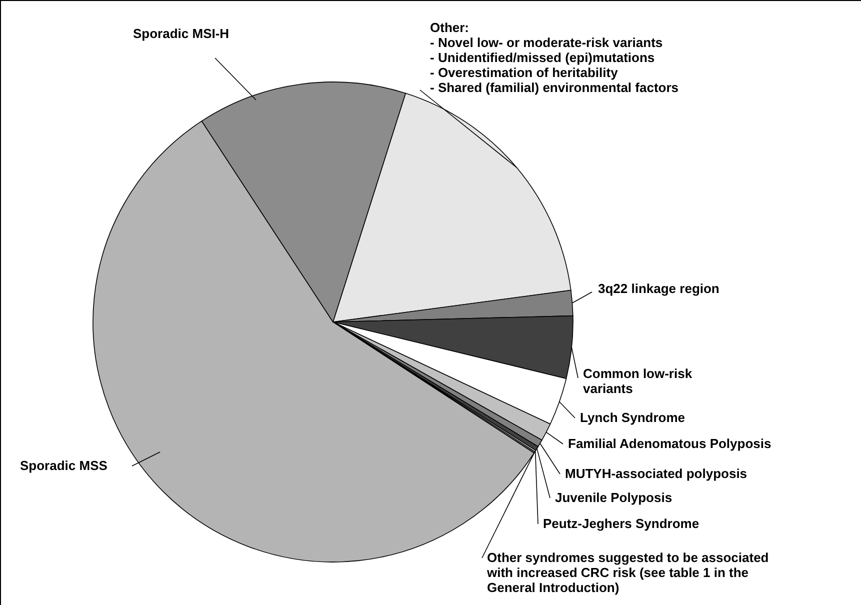 Image resolution: width=861 pixels, height=605 pixels. What do you see at coordinates (181, 33) in the screenshot?
I see `slice-label: Sporadic MSI-H` at bounding box center [181, 33].